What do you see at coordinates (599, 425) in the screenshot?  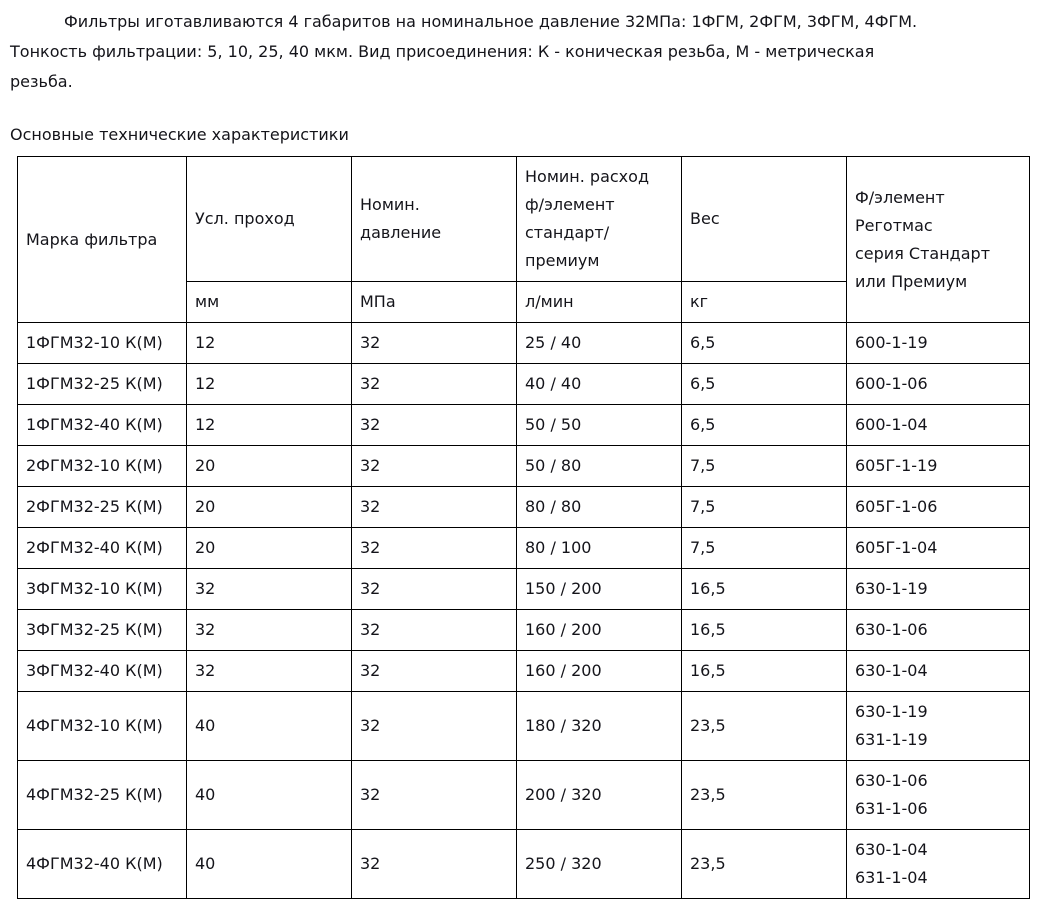 I see `cell-flow: 50 / 50` at bounding box center [599, 425].